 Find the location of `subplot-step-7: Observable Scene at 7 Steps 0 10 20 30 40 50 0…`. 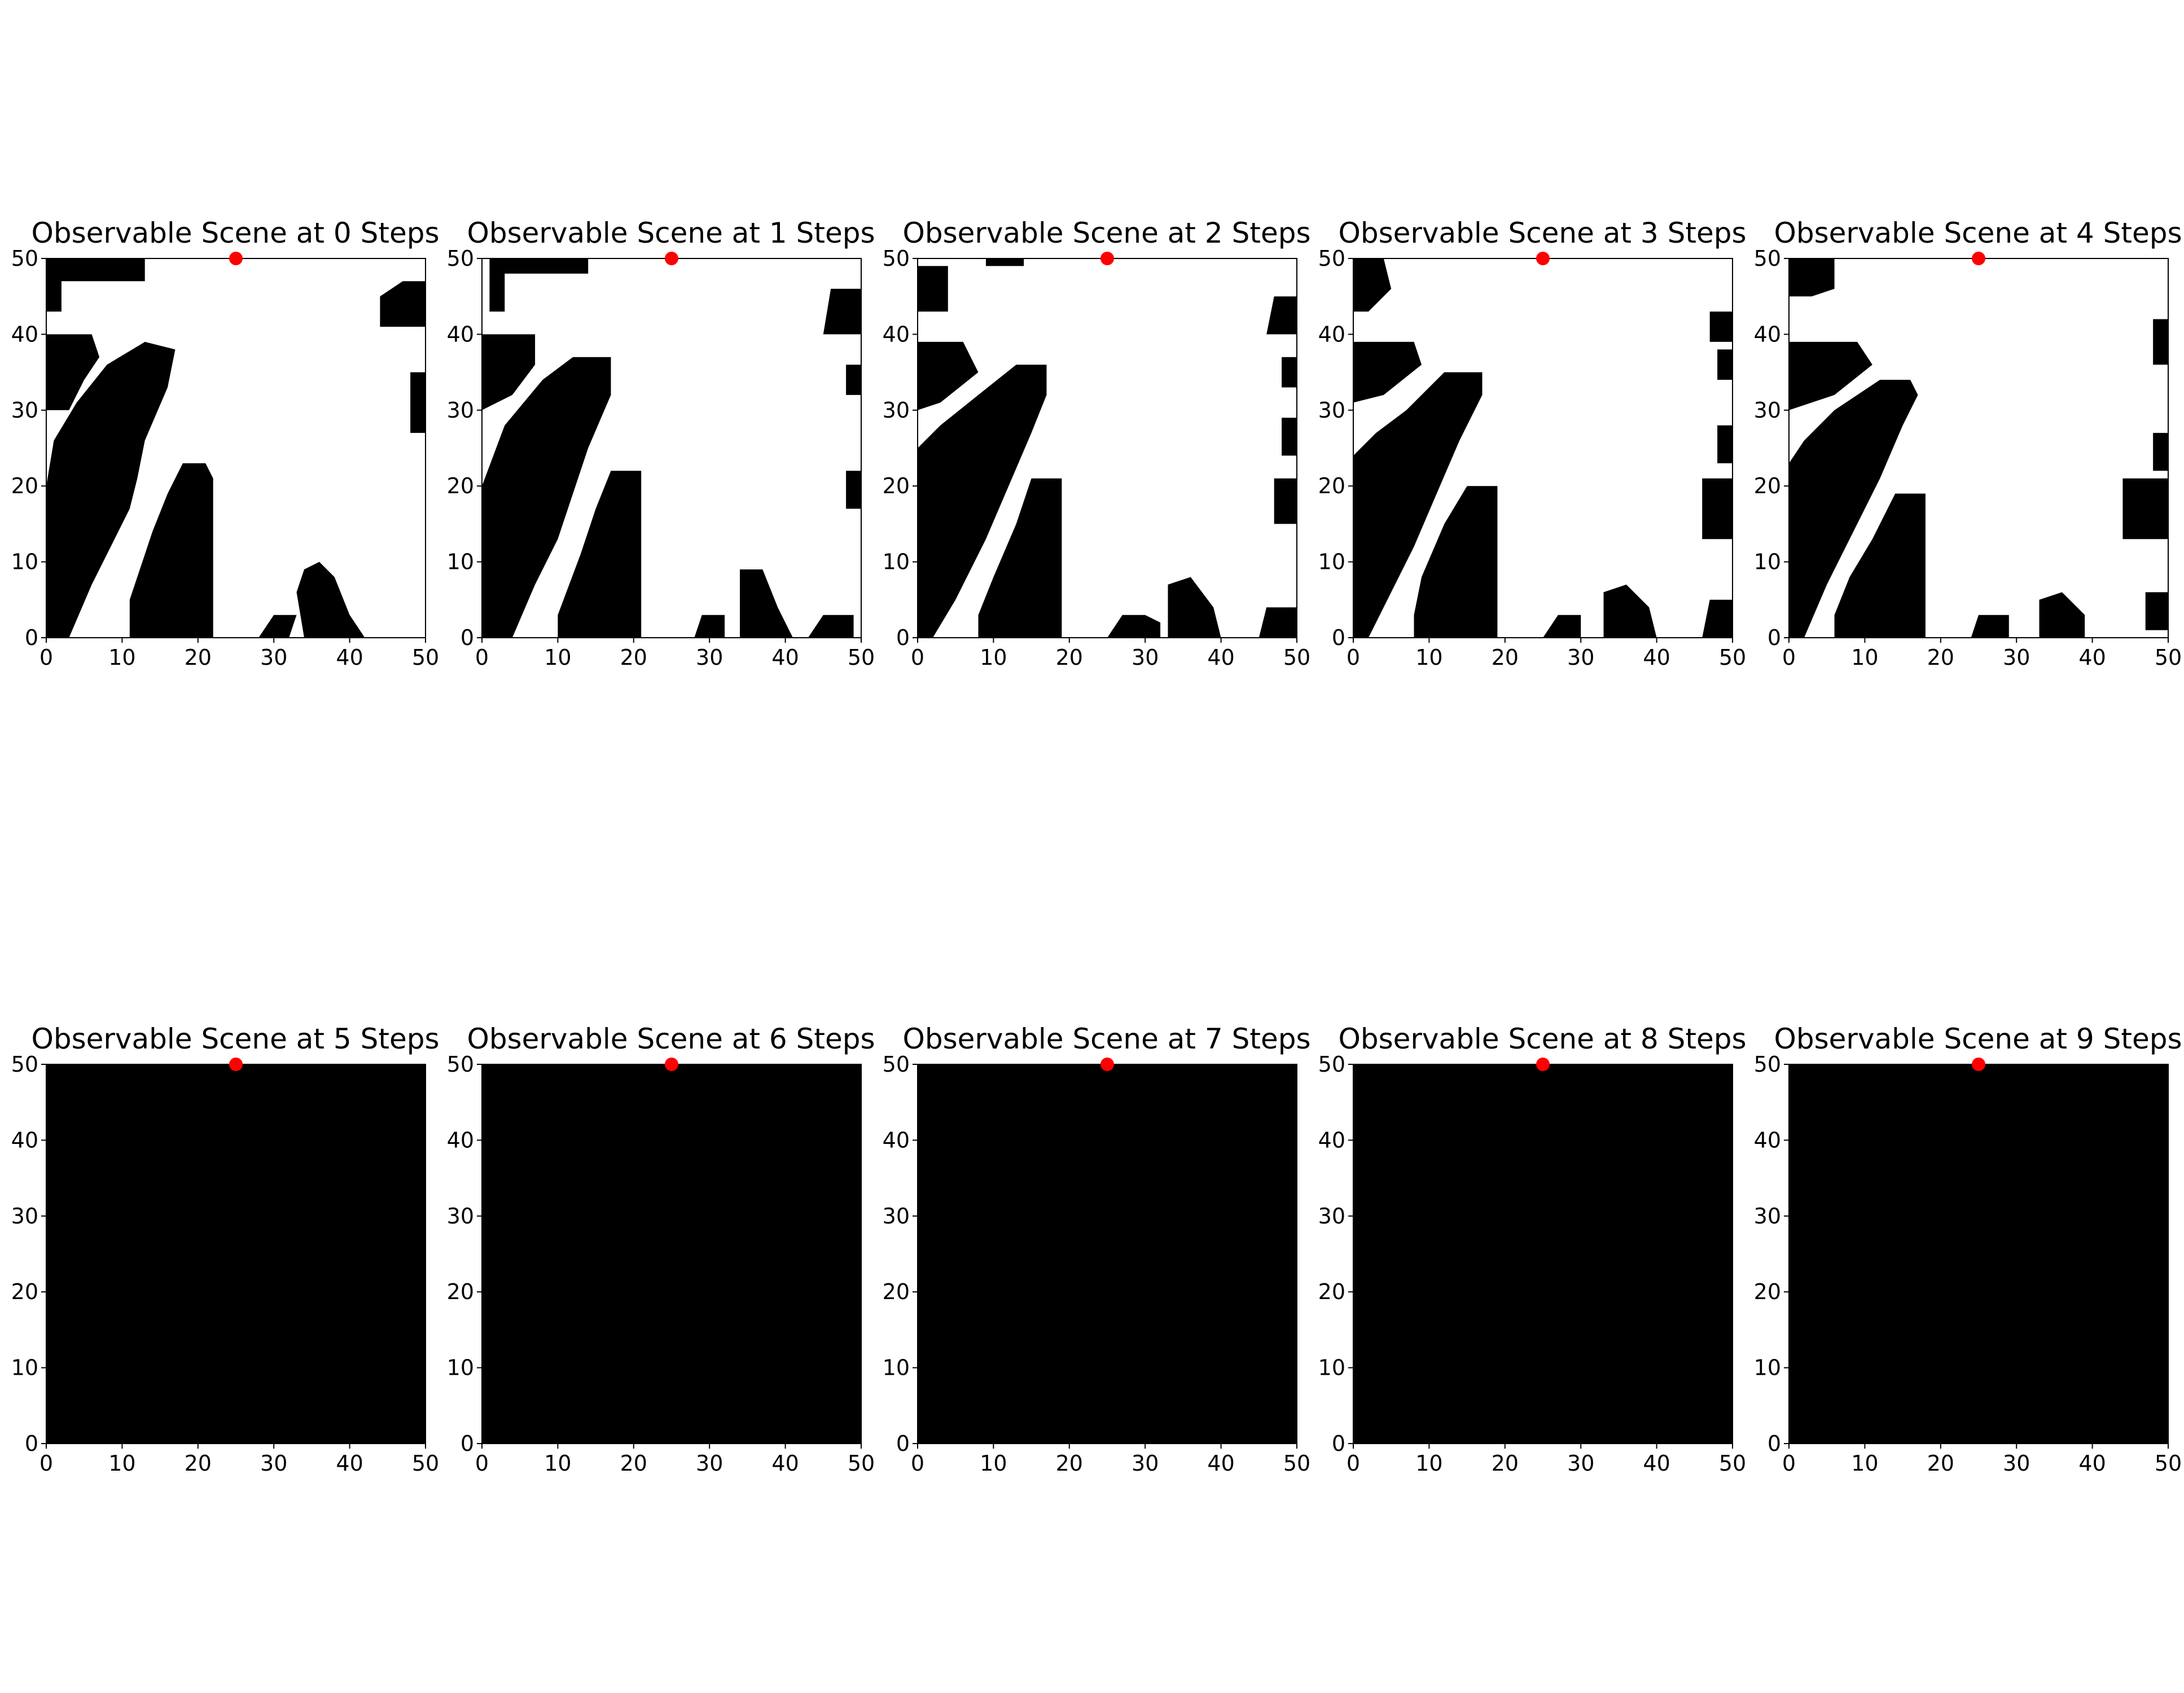

subplot-step-7: Observable Scene at 7 Steps 0 10 20 30 40 50 0… is located at coordinates (1097, 1251).